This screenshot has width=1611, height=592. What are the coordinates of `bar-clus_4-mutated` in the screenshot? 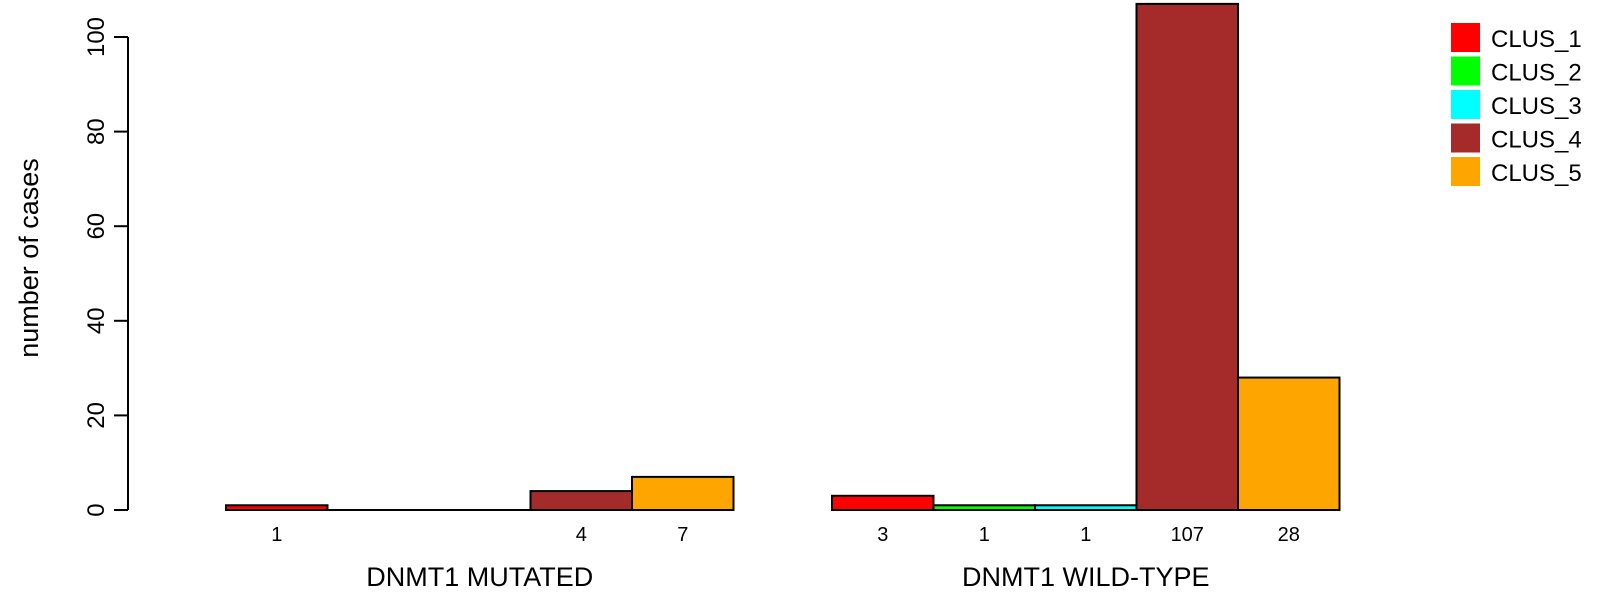 It's located at (581, 500).